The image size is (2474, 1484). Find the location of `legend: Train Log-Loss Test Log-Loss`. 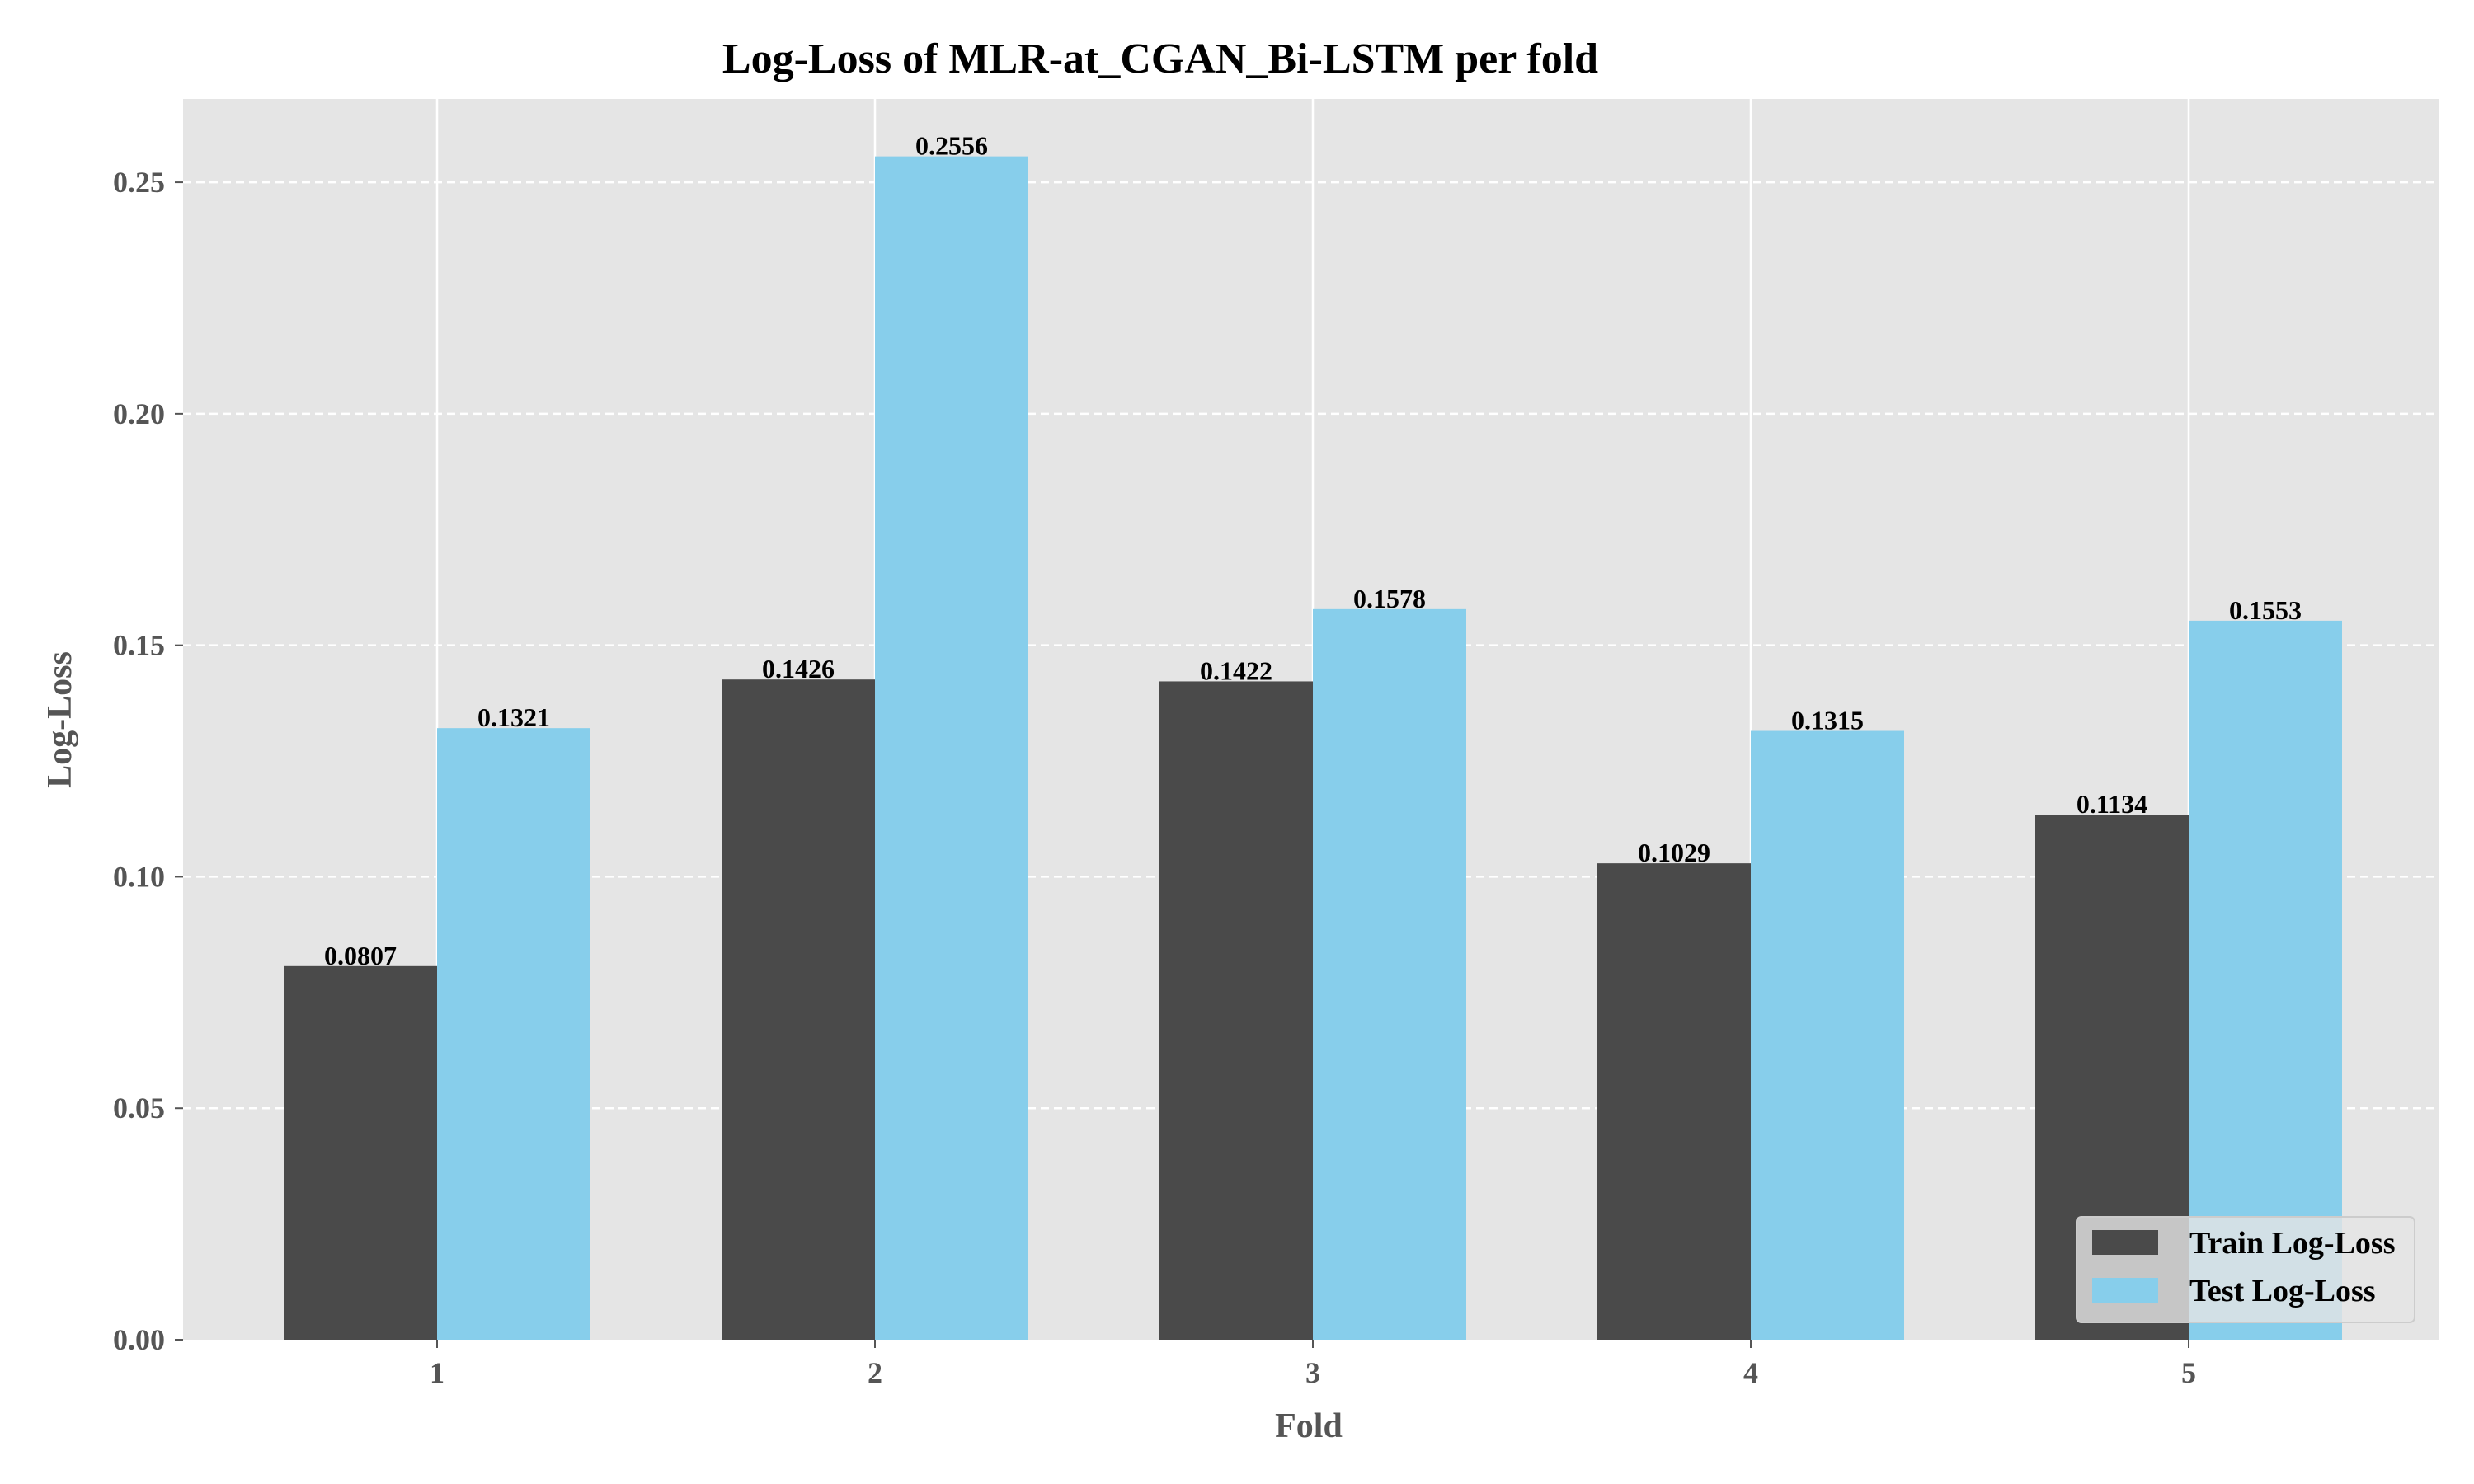

legend: Train Log-Loss Test Log-Loss is located at coordinates (2245, 1269).